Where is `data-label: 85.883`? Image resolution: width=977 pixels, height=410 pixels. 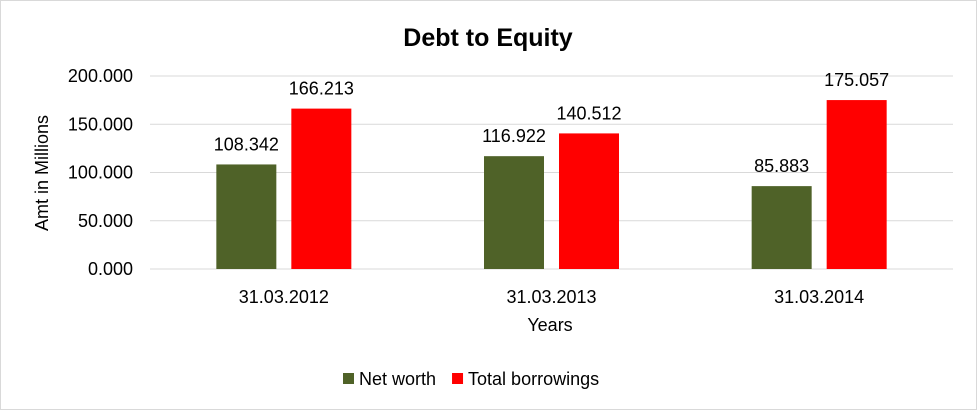
data-label: 85.883 is located at coordinates (781, 166).